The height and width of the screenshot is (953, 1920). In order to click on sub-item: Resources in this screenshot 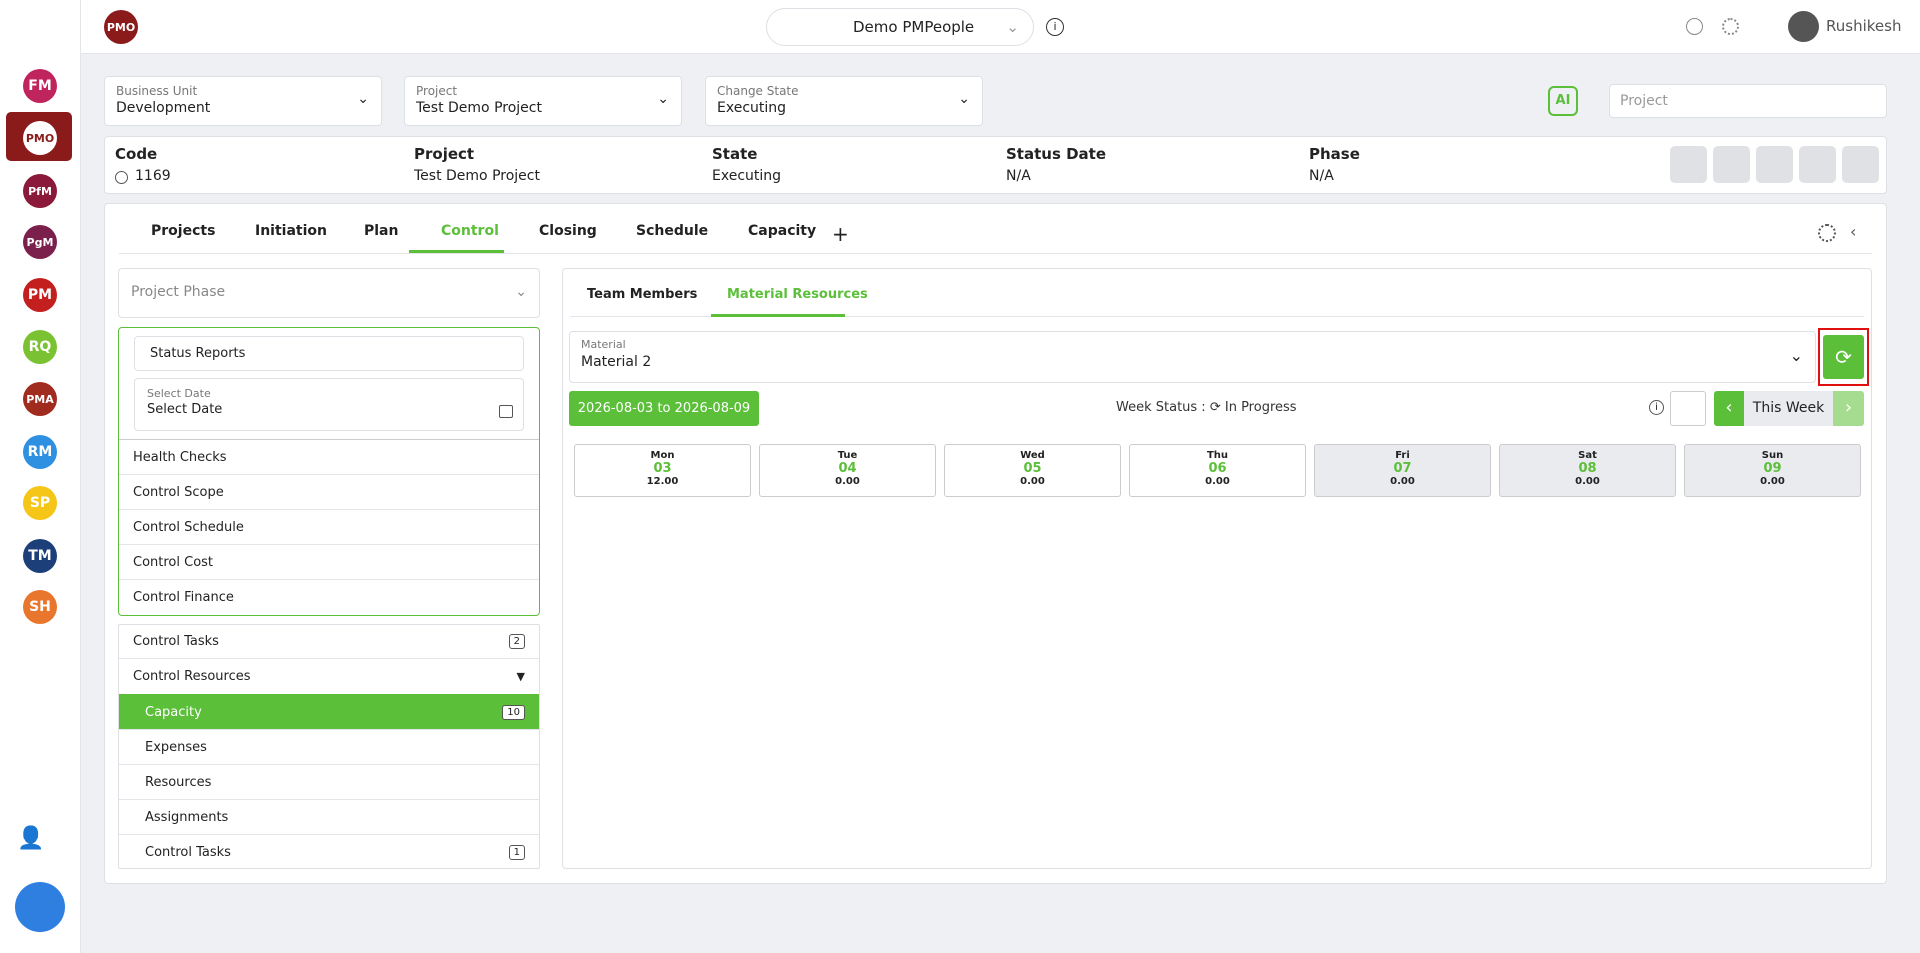, I will do `click(329, 782)`.